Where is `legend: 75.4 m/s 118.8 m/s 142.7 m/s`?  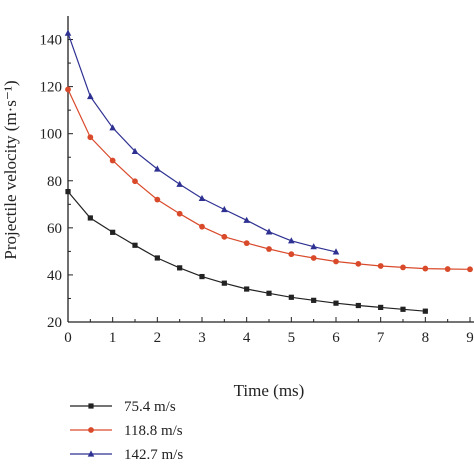
legend: 75.4 m/s 118.8 m/s 142.7 m/s is located at coordinates (126, 431).